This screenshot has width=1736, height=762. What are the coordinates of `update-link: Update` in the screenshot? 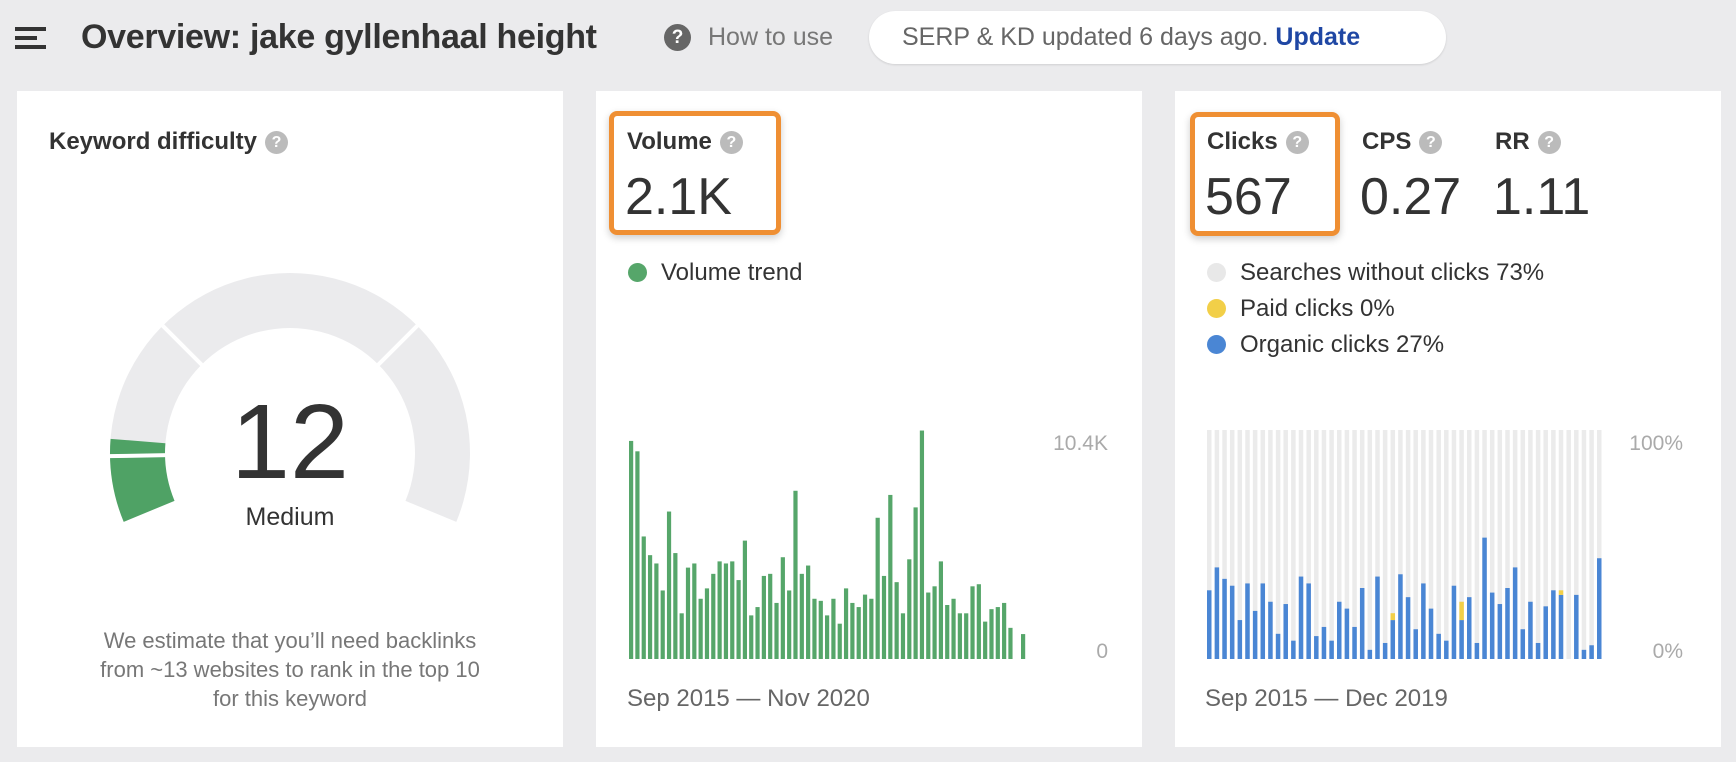 It's located at (1318, 37).